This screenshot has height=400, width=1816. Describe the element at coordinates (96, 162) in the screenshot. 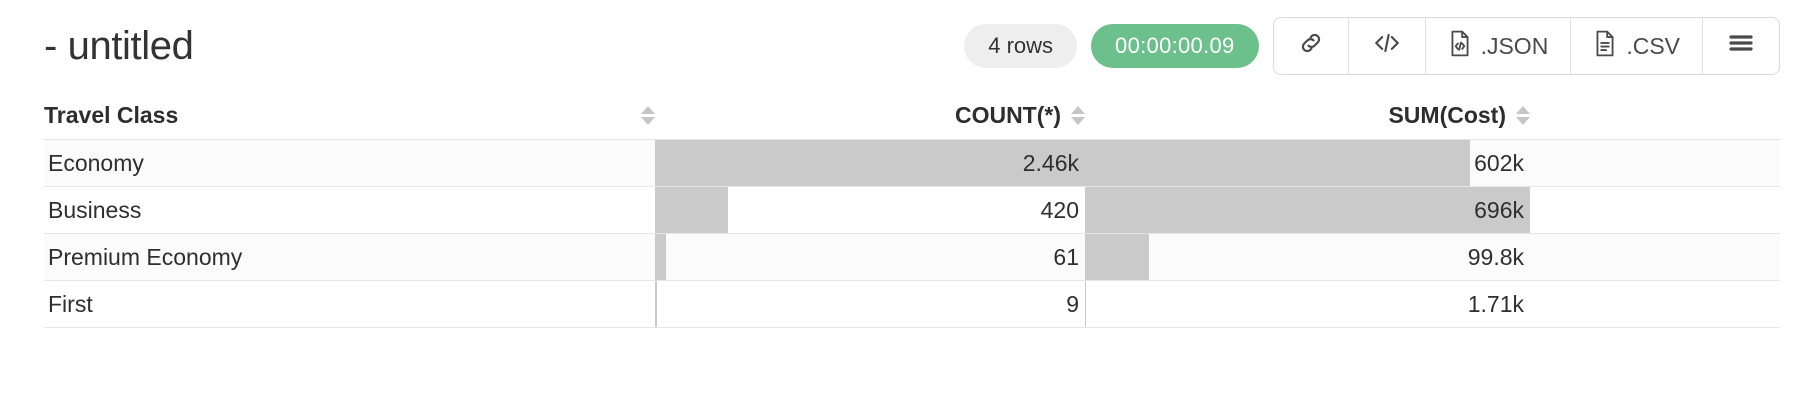

I see `cell-travel-class-text: Economy` at that location.